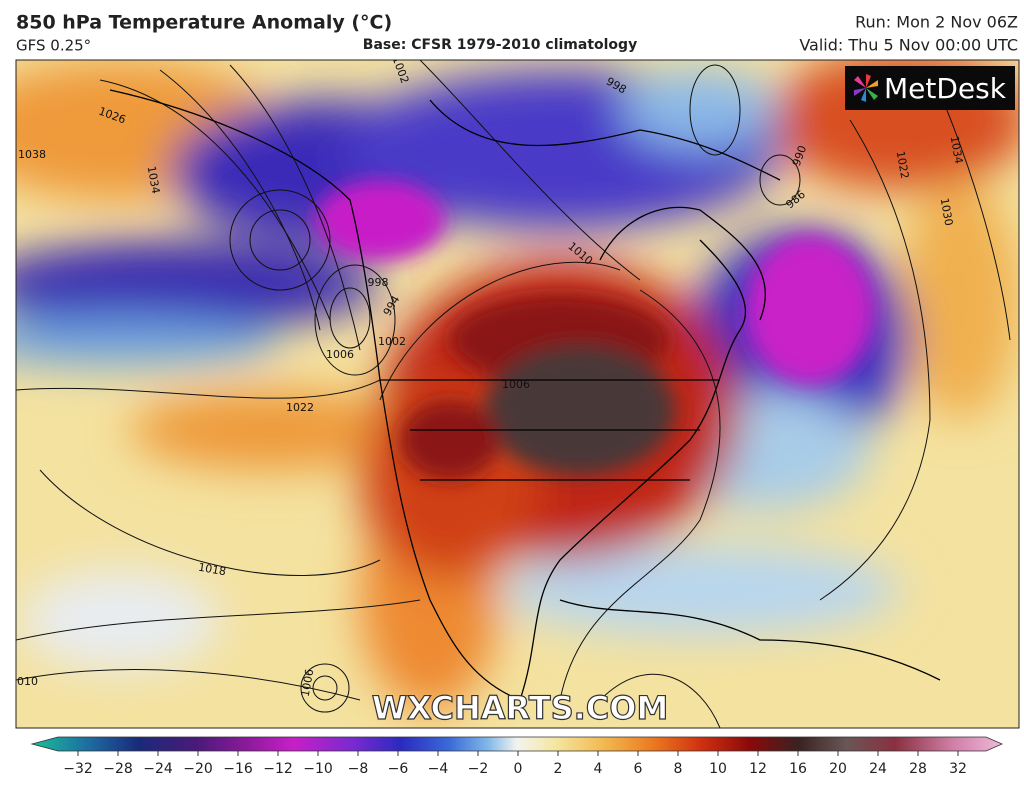 Image resolution: width=1024 pixels, height=794 pixels. I want to click on colorbar-tick-label: 24, so click(878, 769).